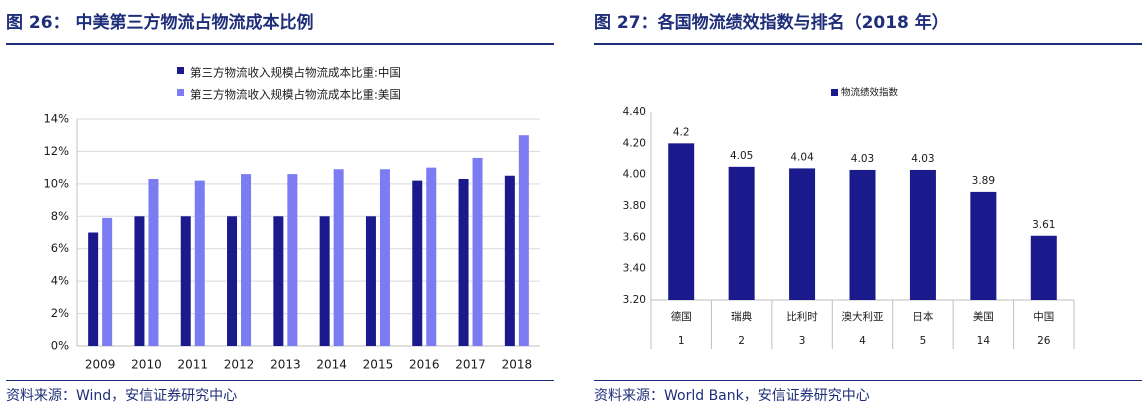  What do you see at coordinates (681, 221) in the screenshot?
I see `bar-德国` at bounding box center [681, 221].